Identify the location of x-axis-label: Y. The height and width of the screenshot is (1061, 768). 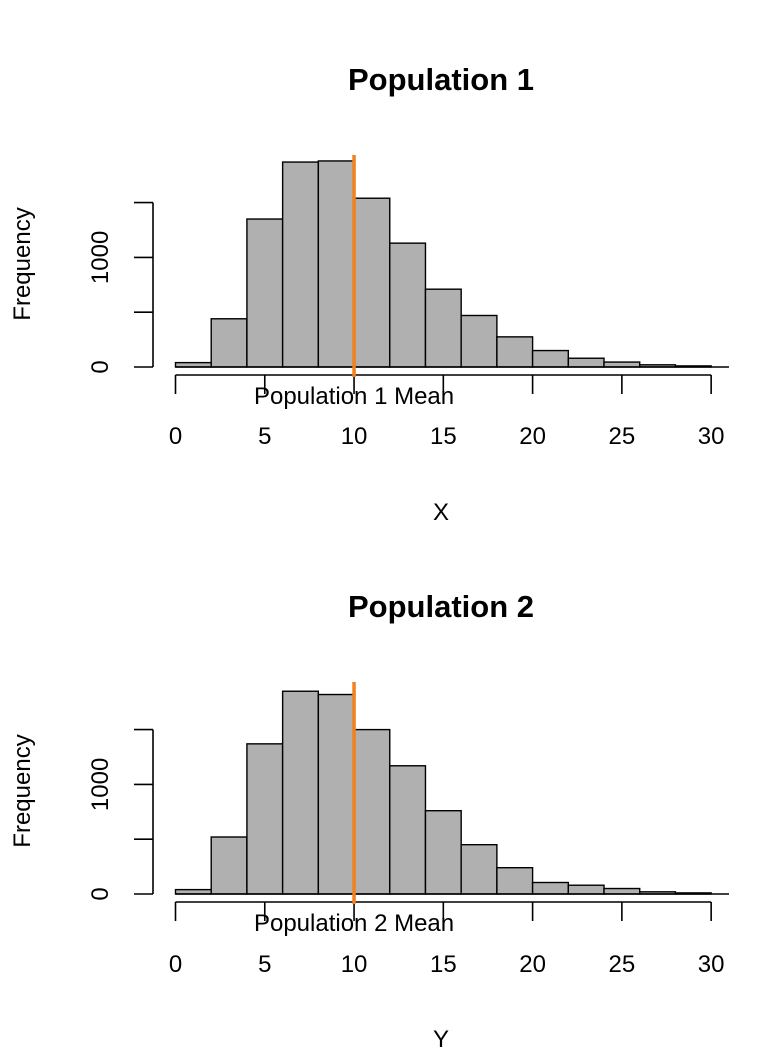
(441, 1039).